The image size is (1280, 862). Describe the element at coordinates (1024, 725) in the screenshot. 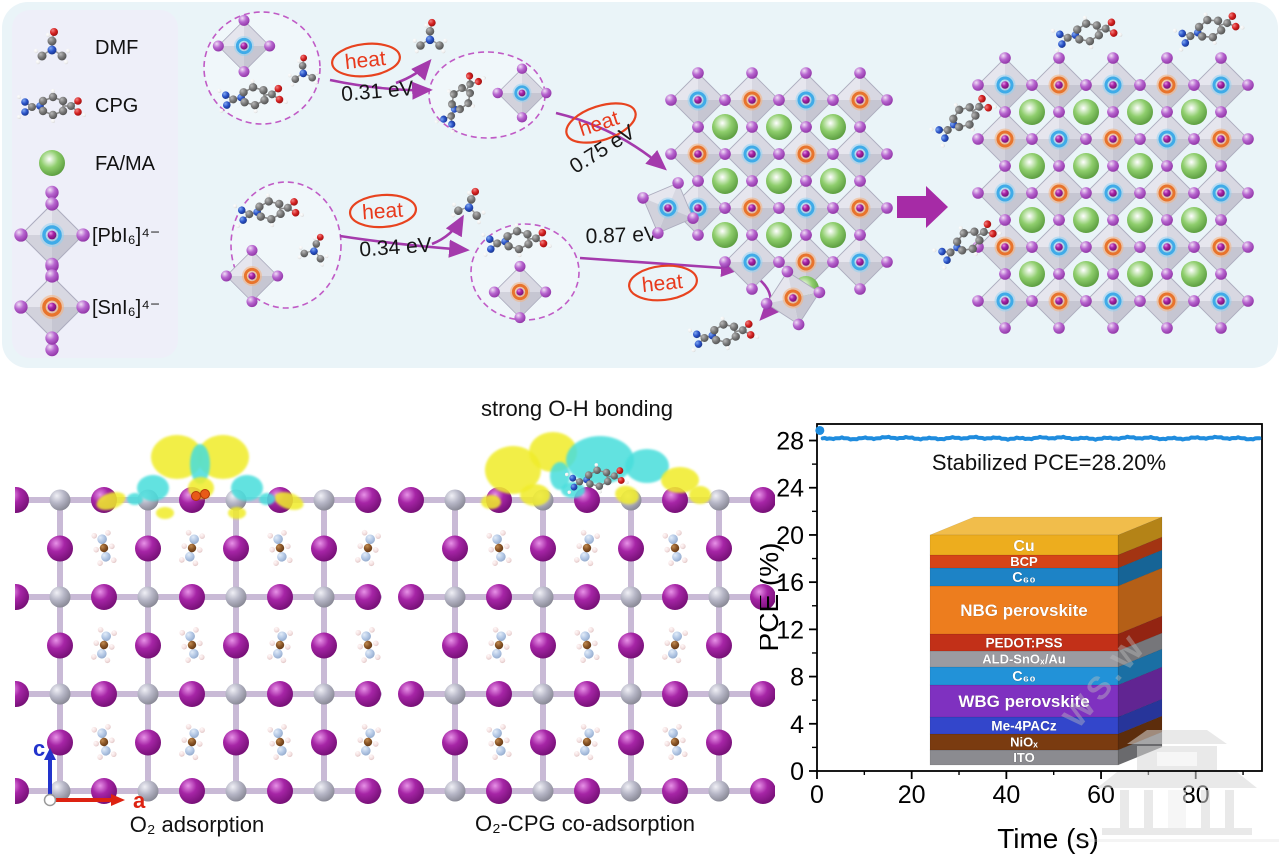

I see `device-layer-label: Me-4PACz` at that location.